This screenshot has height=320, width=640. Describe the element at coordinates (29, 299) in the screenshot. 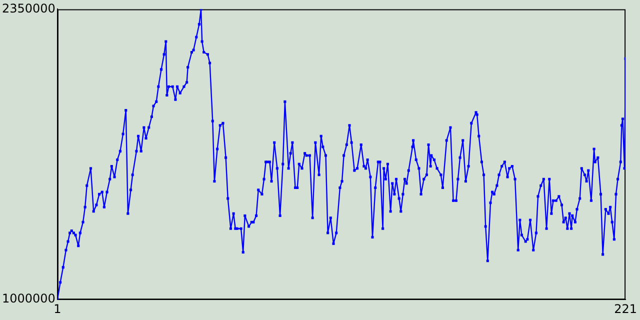

I see `y-tick-label: 1000000` at that location.